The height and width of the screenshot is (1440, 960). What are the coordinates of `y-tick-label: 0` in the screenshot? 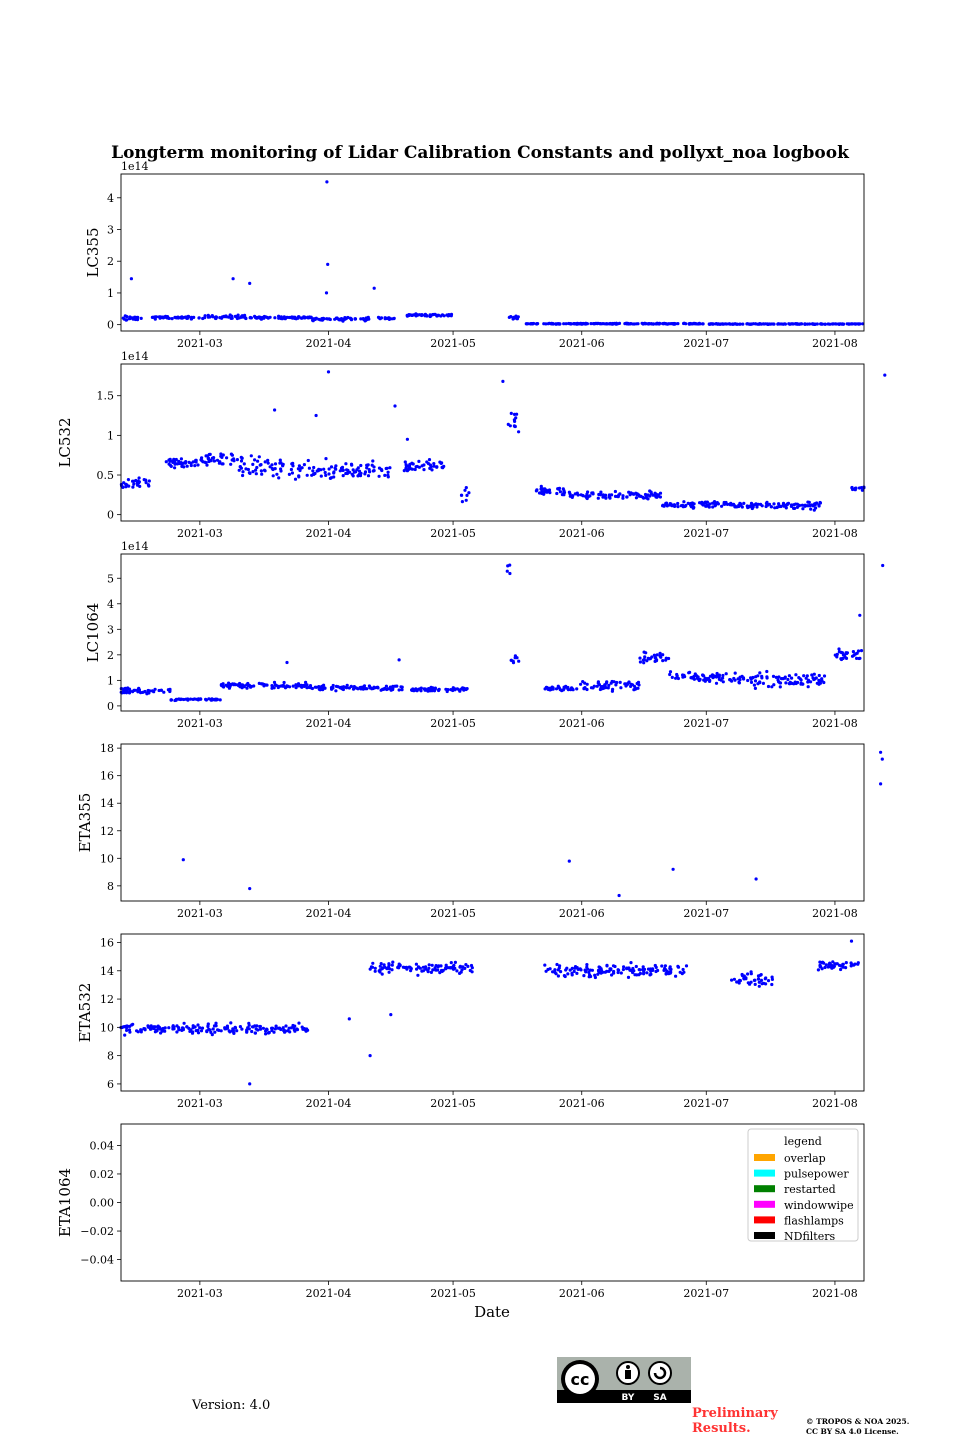 It's located at (110, 706).